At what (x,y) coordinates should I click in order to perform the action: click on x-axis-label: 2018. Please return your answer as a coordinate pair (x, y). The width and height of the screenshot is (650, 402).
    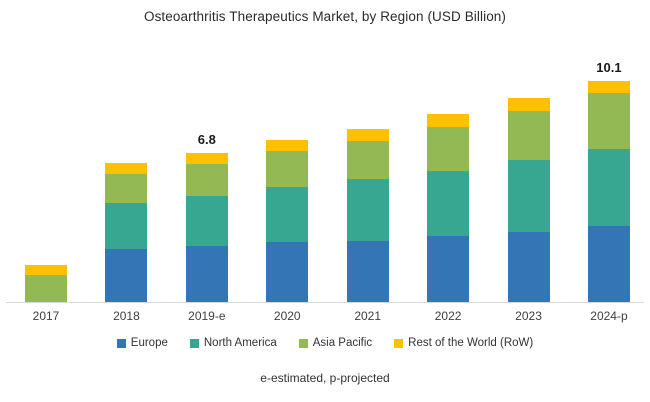
    Looking at the image, I should click on (126, 316).